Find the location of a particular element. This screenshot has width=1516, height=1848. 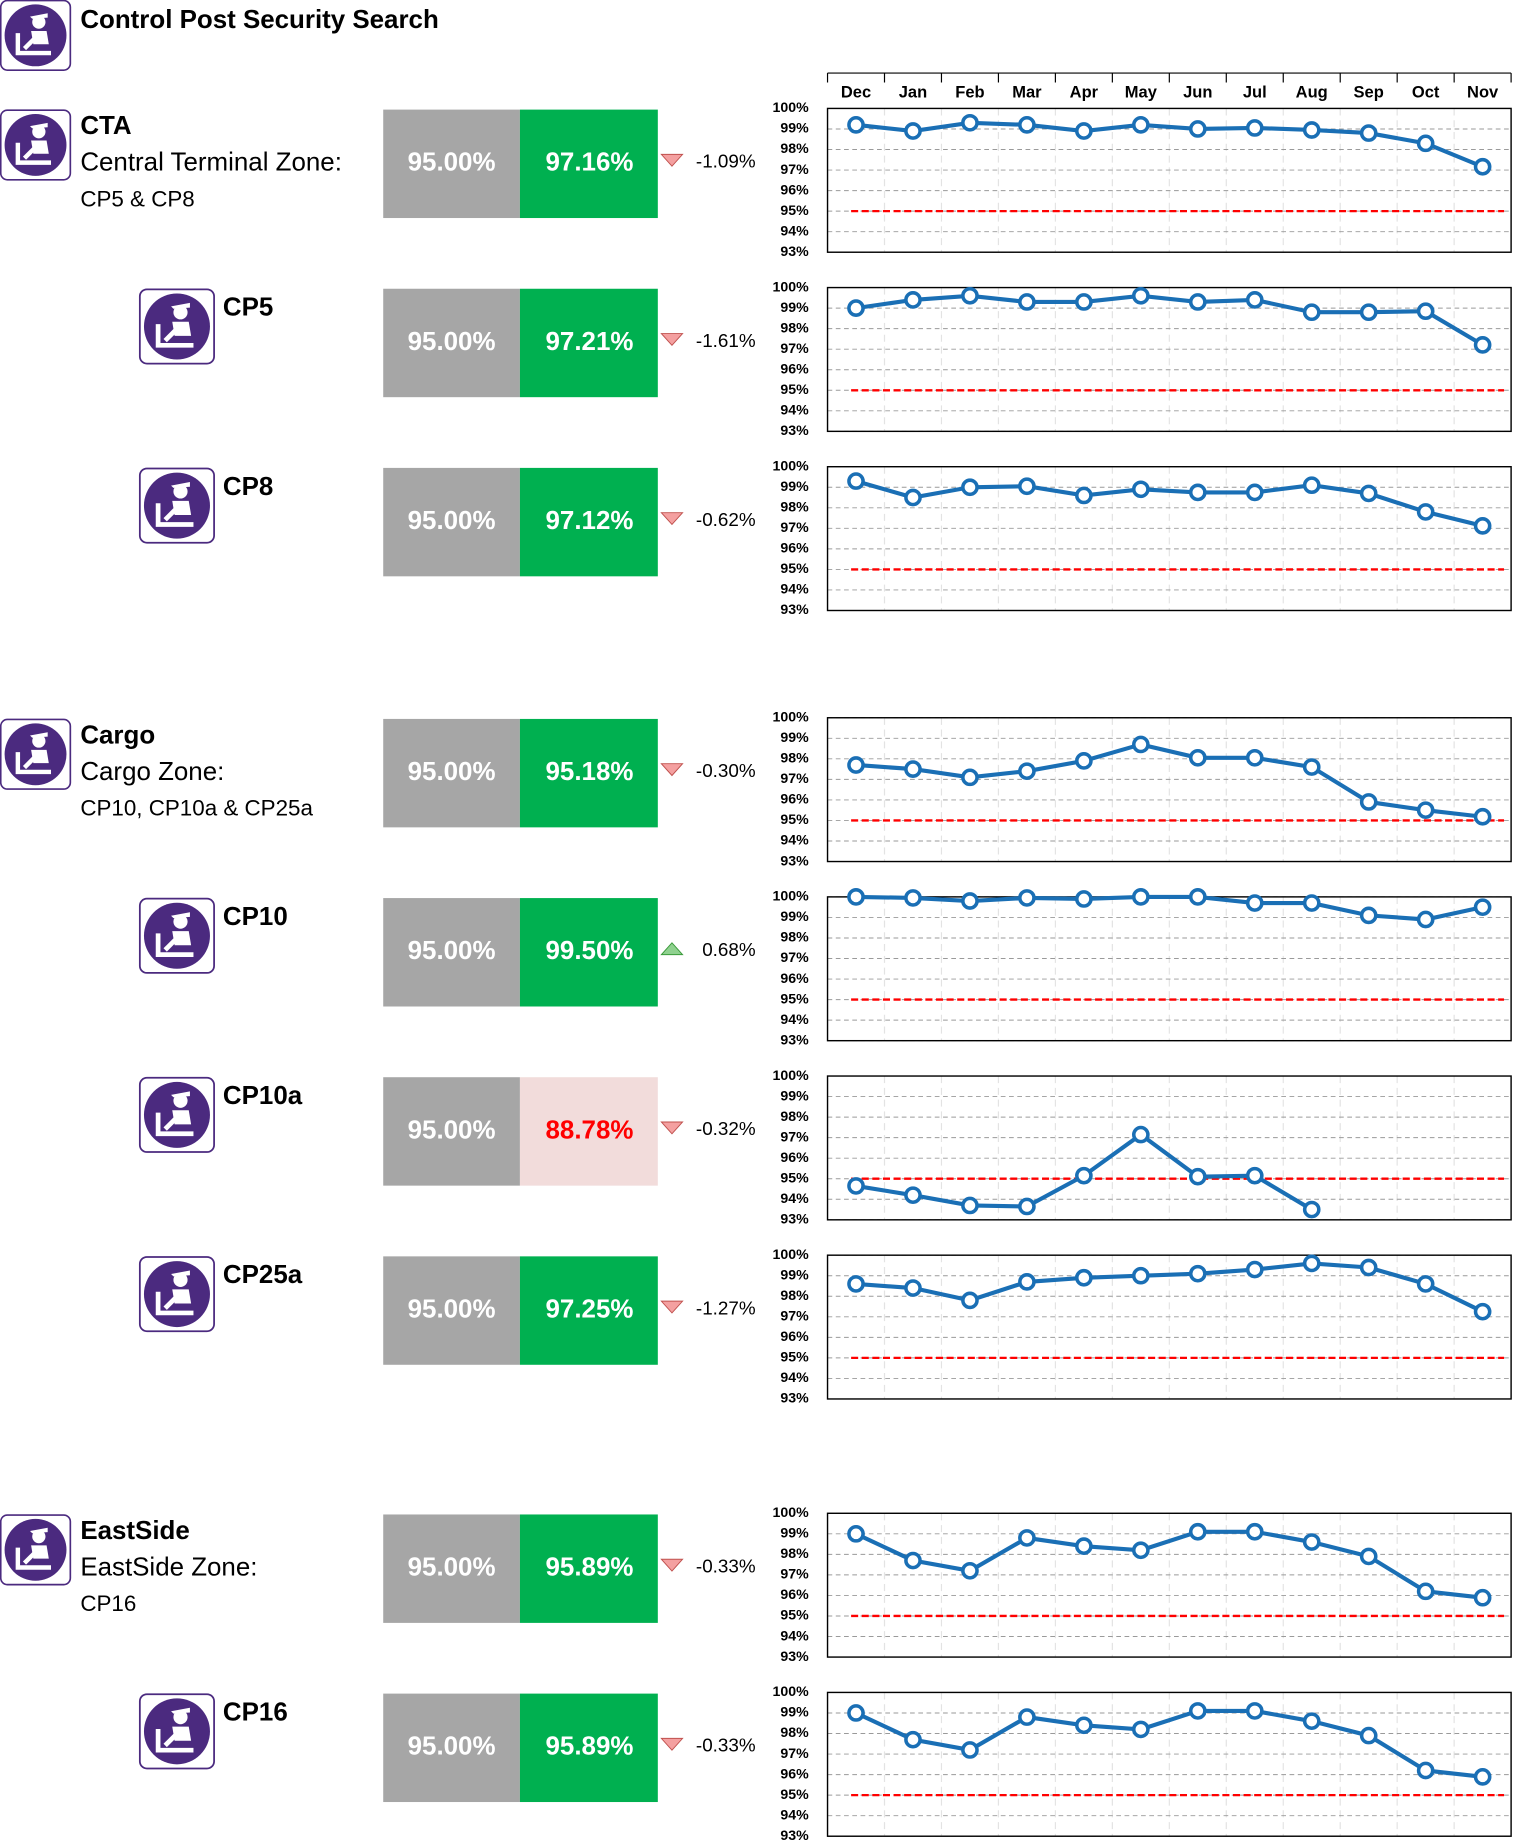

icon-arm is located at coordinates (171, 1123).